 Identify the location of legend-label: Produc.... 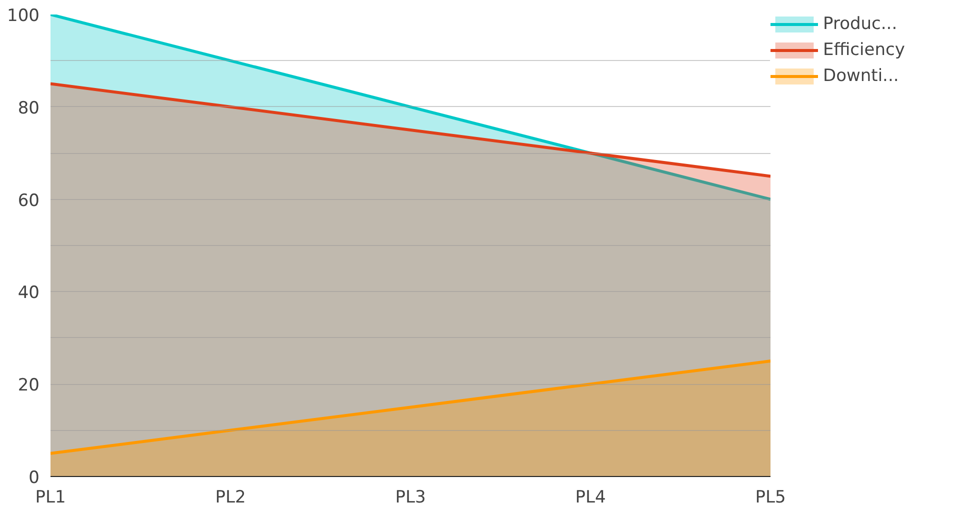
(860, 24).